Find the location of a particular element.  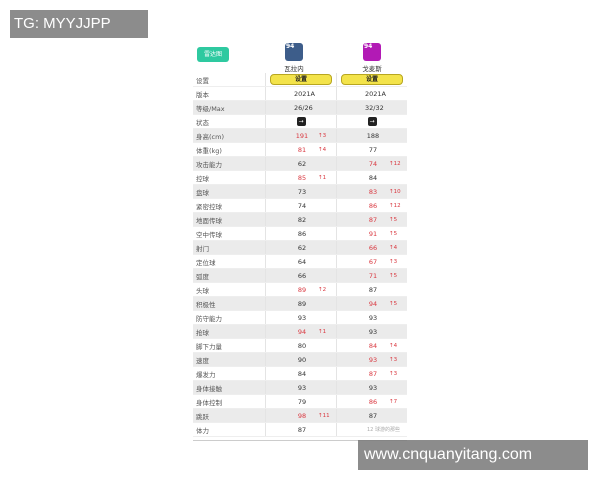

table-row: 状态 → → is located at coordinates (300, 122).